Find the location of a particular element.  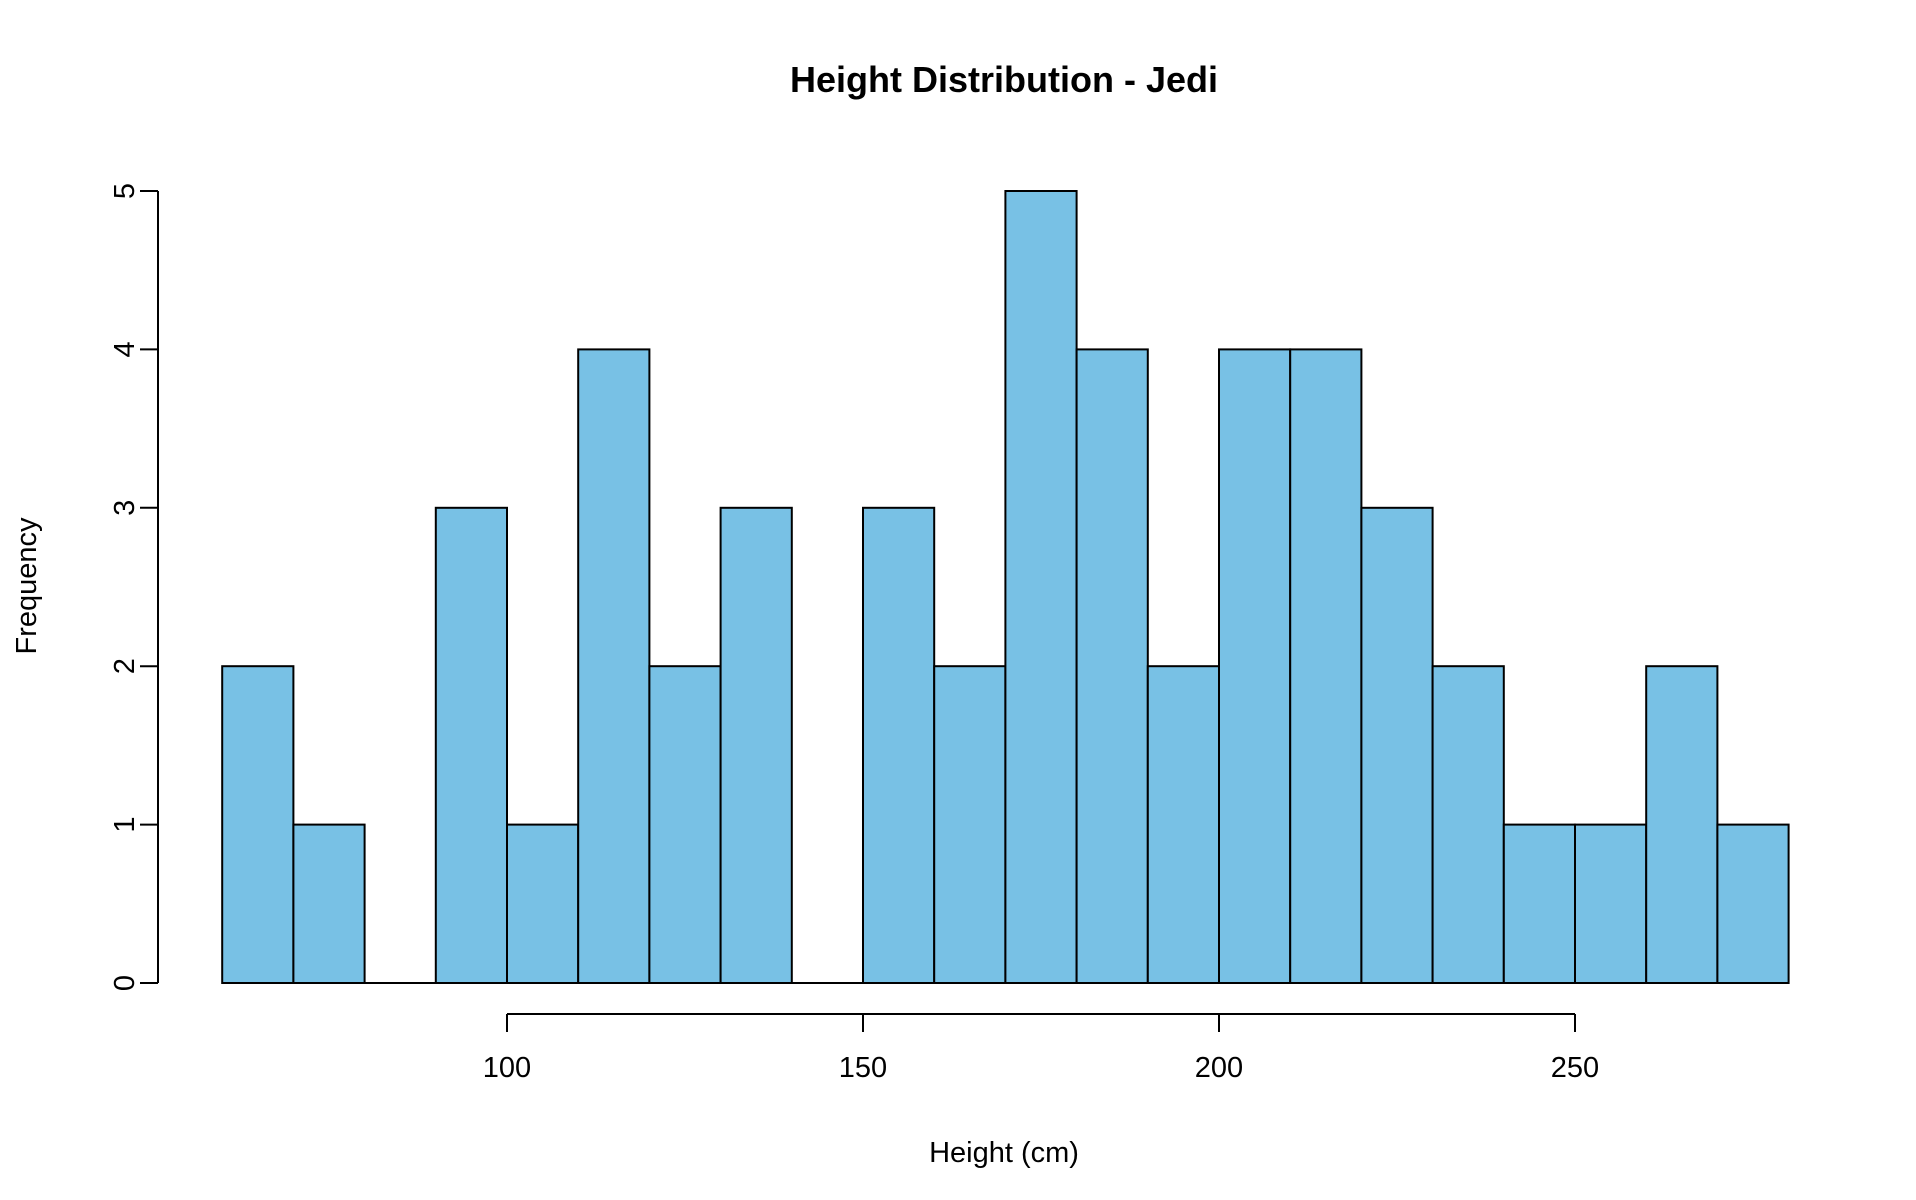

y-tick-label-2: 2 is located at coordinates (125, 666).